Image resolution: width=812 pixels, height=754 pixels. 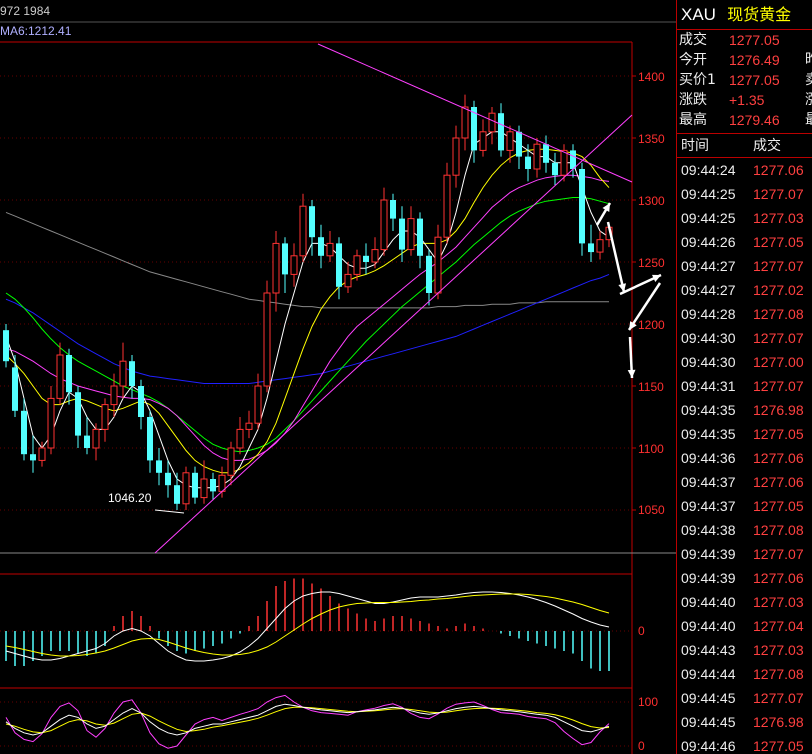 What do you see at coordinates (708, 290) in the screenshot?
I see `tick-time: 09:44:27` at bounding box center [708, 290].